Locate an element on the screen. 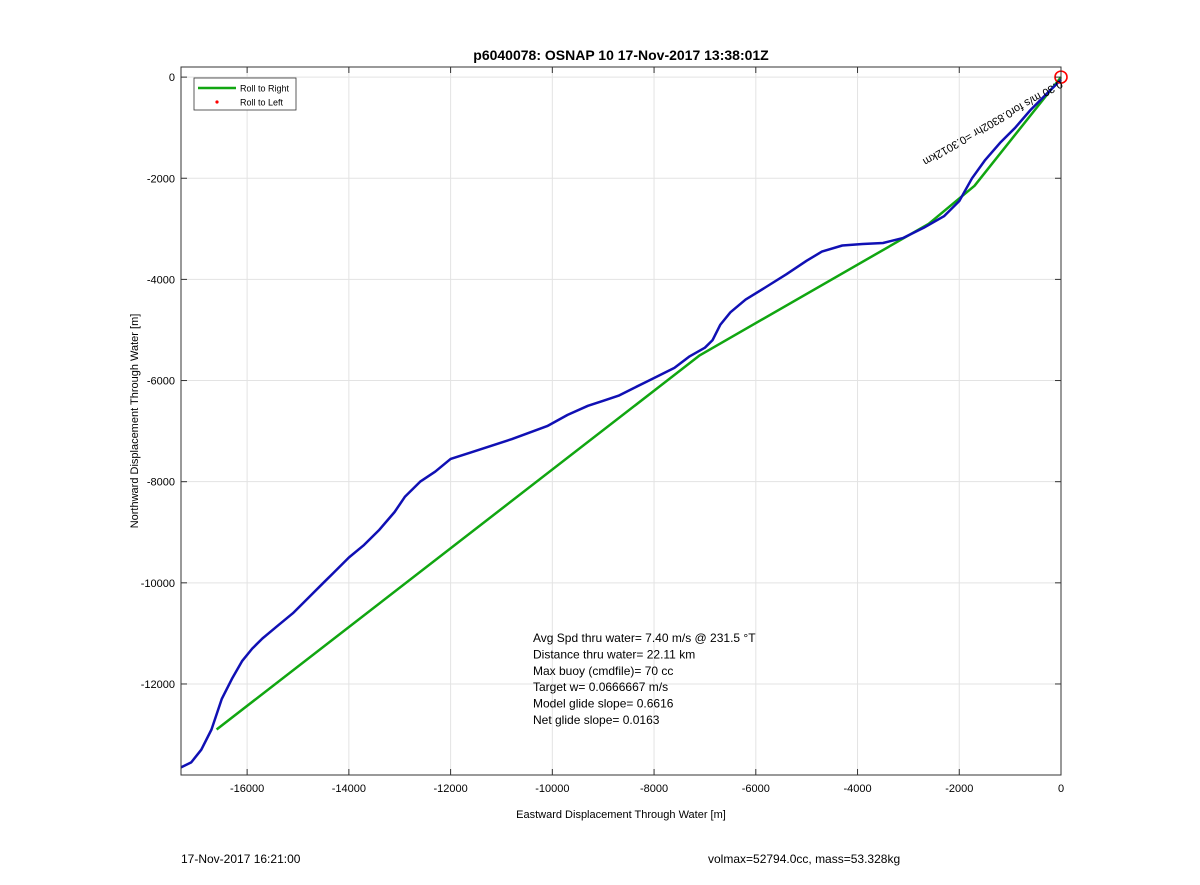 The height and width of the screenshot is (885, 1200). legend: Roll to Right Roll to Left is located at coordinates (245, 94).